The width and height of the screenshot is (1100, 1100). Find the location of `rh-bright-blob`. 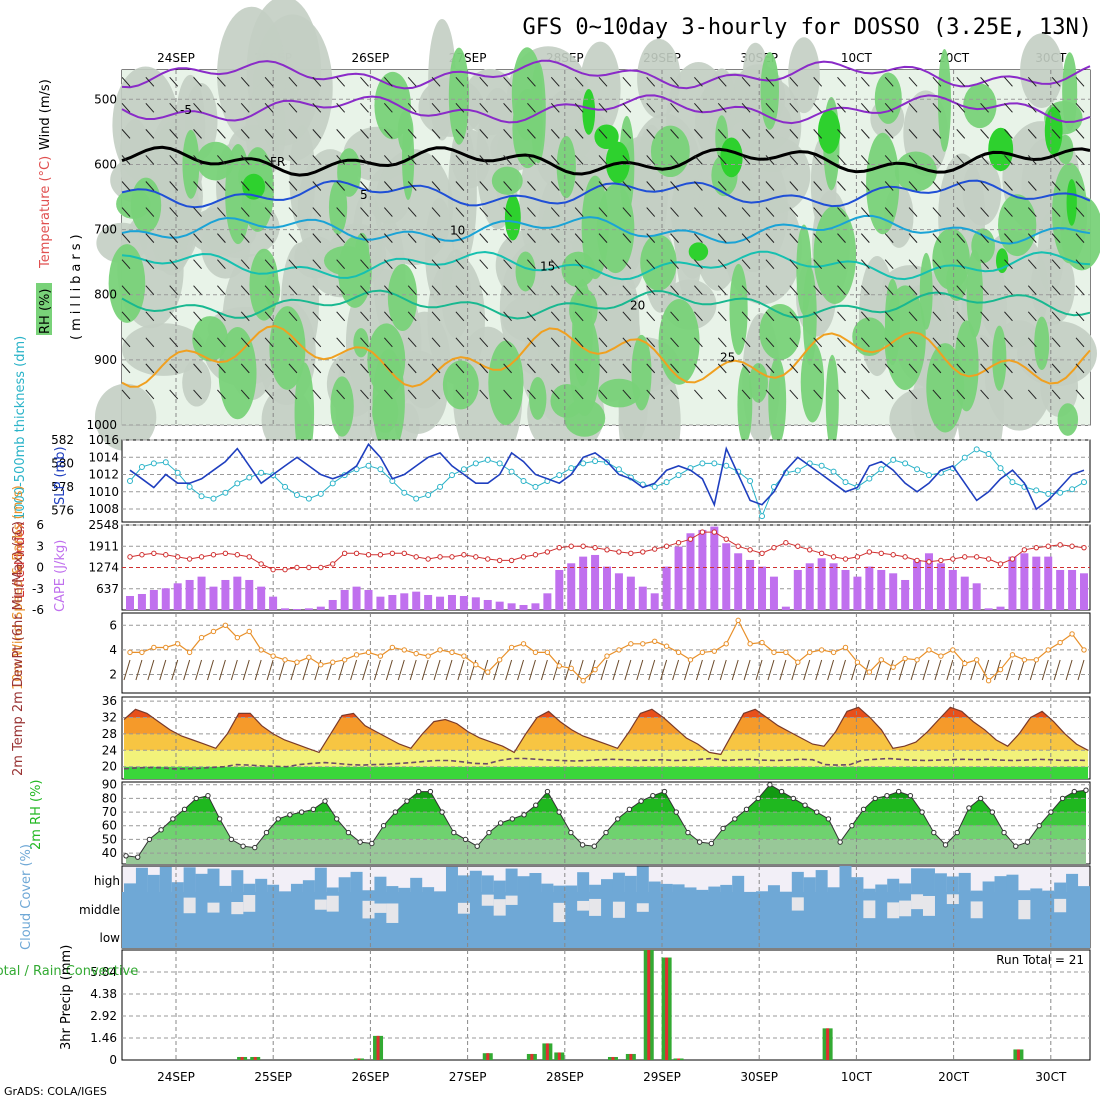

rh-bright-blob is located at coordinates (606, 137).